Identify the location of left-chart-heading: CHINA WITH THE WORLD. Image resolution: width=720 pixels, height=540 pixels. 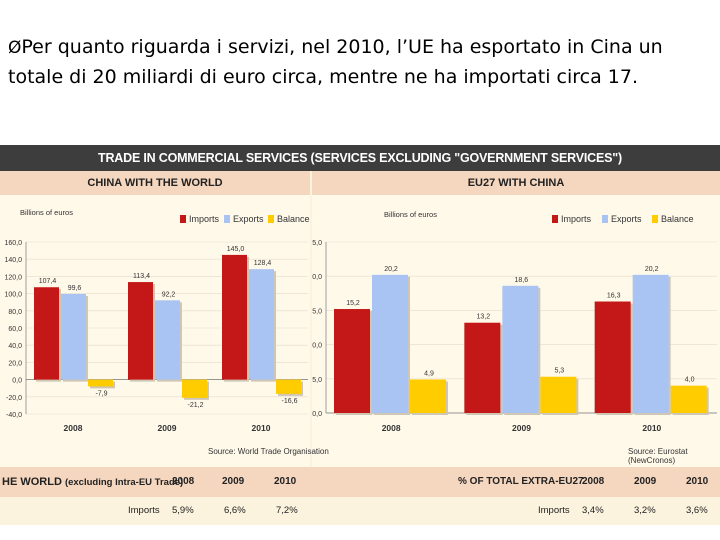
(155, 183).